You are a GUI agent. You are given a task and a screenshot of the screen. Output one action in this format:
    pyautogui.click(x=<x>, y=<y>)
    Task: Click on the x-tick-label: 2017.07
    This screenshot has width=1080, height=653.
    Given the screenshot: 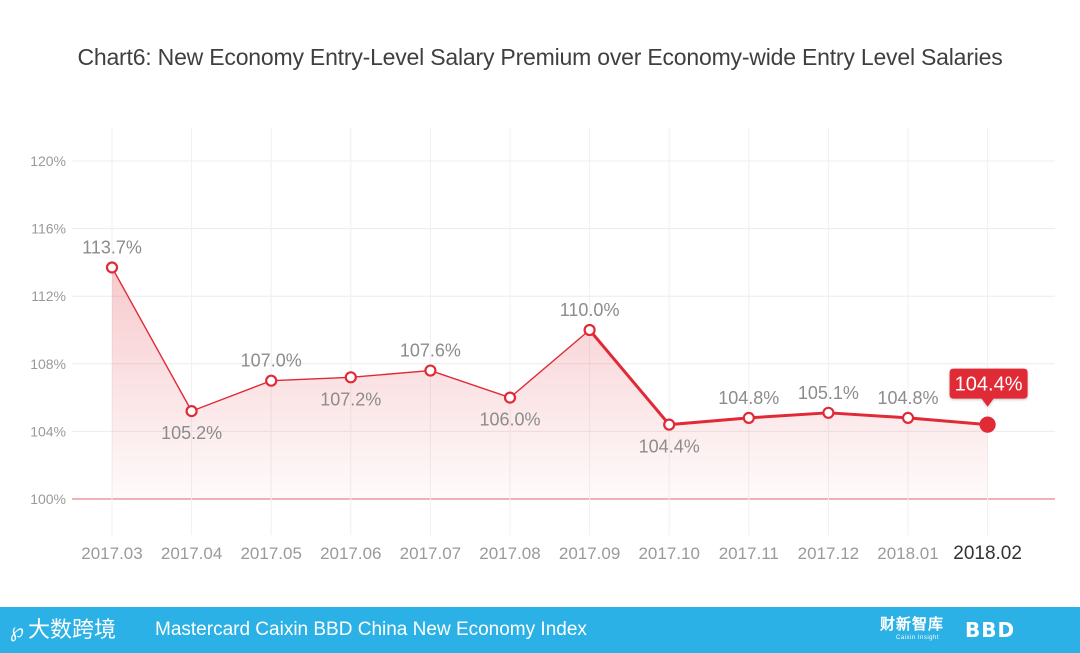 What is the action you would take?
    pyautogui.click(x=430, y=553)
    